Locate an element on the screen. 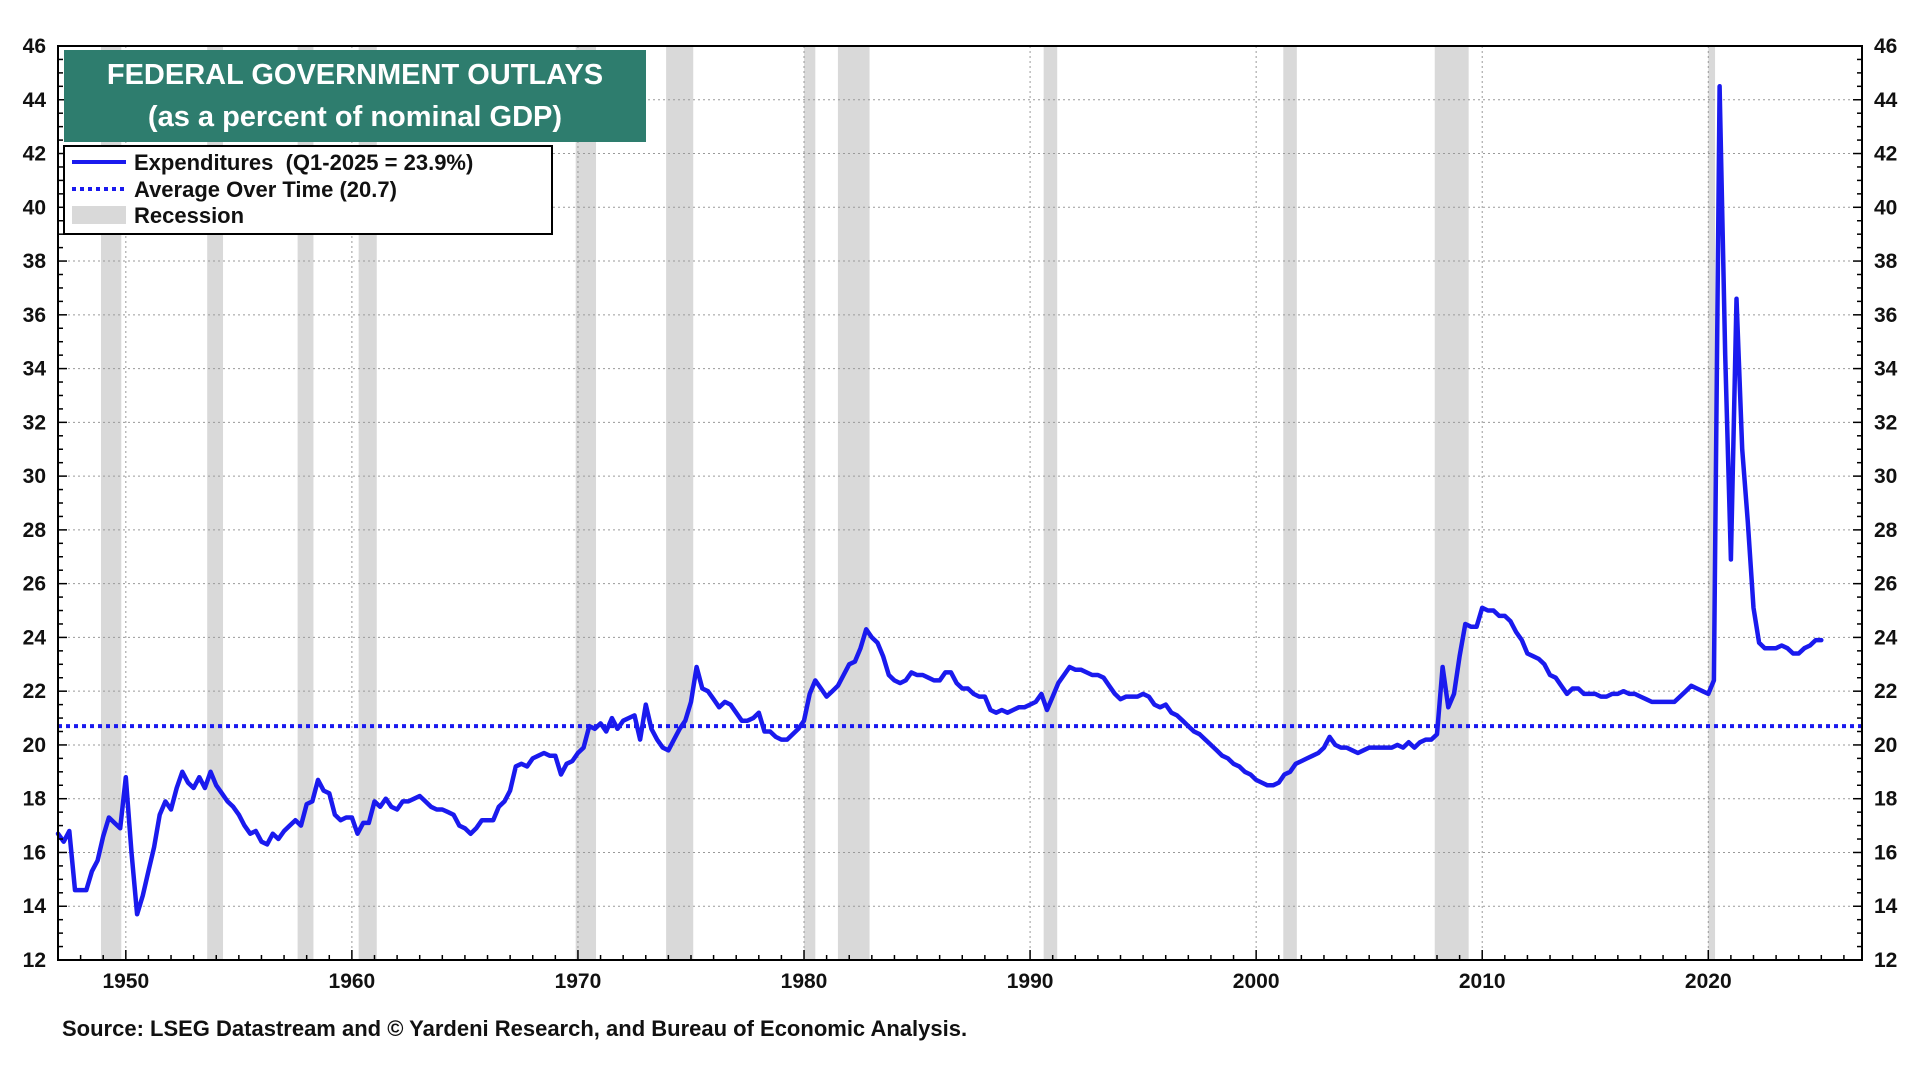  y-tick-label-left: 38 is located at coordinates (35, 261).